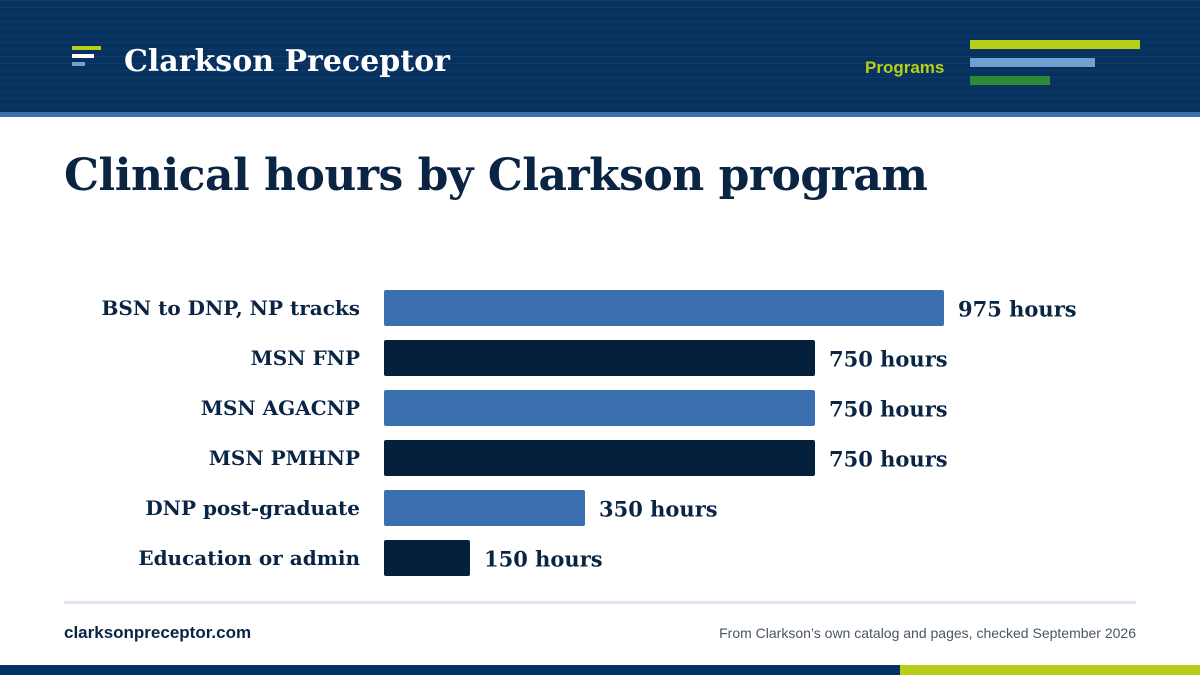 The height and width of the screenshot is (675, 1200). What do you see at coordinates (658, 509) in the screenshot?
I see `value-label: 350 hours` at bounding box center [658, 509].